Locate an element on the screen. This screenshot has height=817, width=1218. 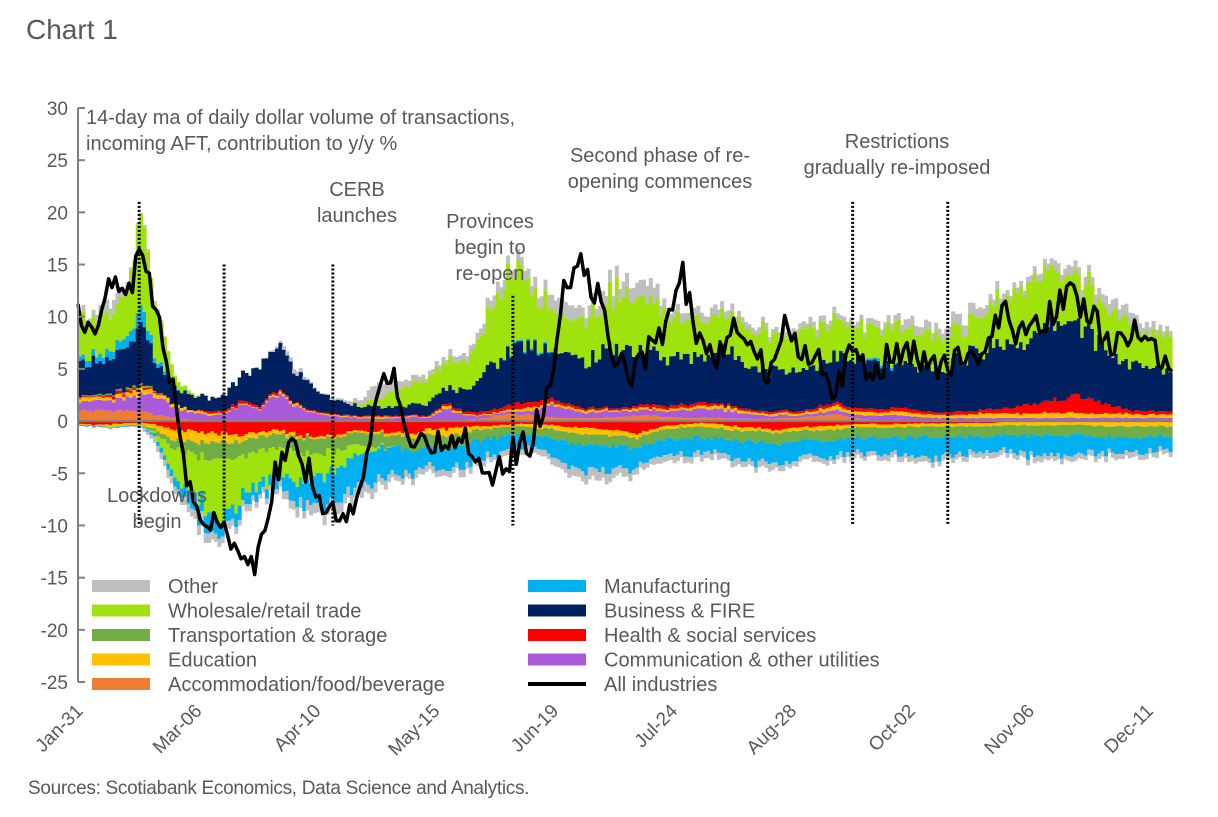
y-tick-label: 20 is located at coordinates (57, 213).